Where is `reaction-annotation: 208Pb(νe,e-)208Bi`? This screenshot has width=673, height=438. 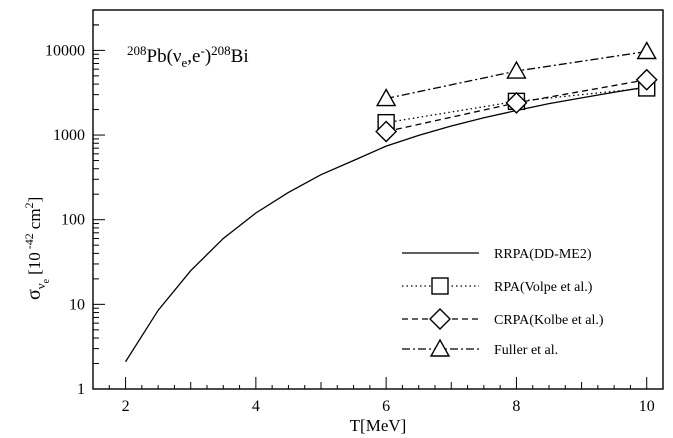 reaction-annotation: 208Pb(νe,e-)208Bi is located at coordinates (188, 56).